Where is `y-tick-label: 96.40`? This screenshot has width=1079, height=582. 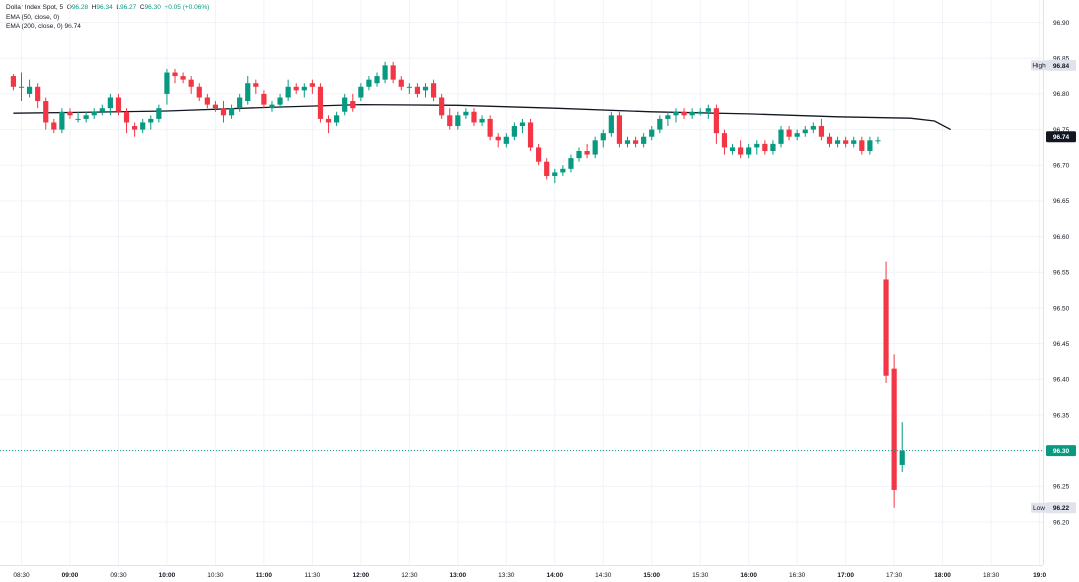
y-tick-label: 96.40 is located at coordinates (1061, 380).